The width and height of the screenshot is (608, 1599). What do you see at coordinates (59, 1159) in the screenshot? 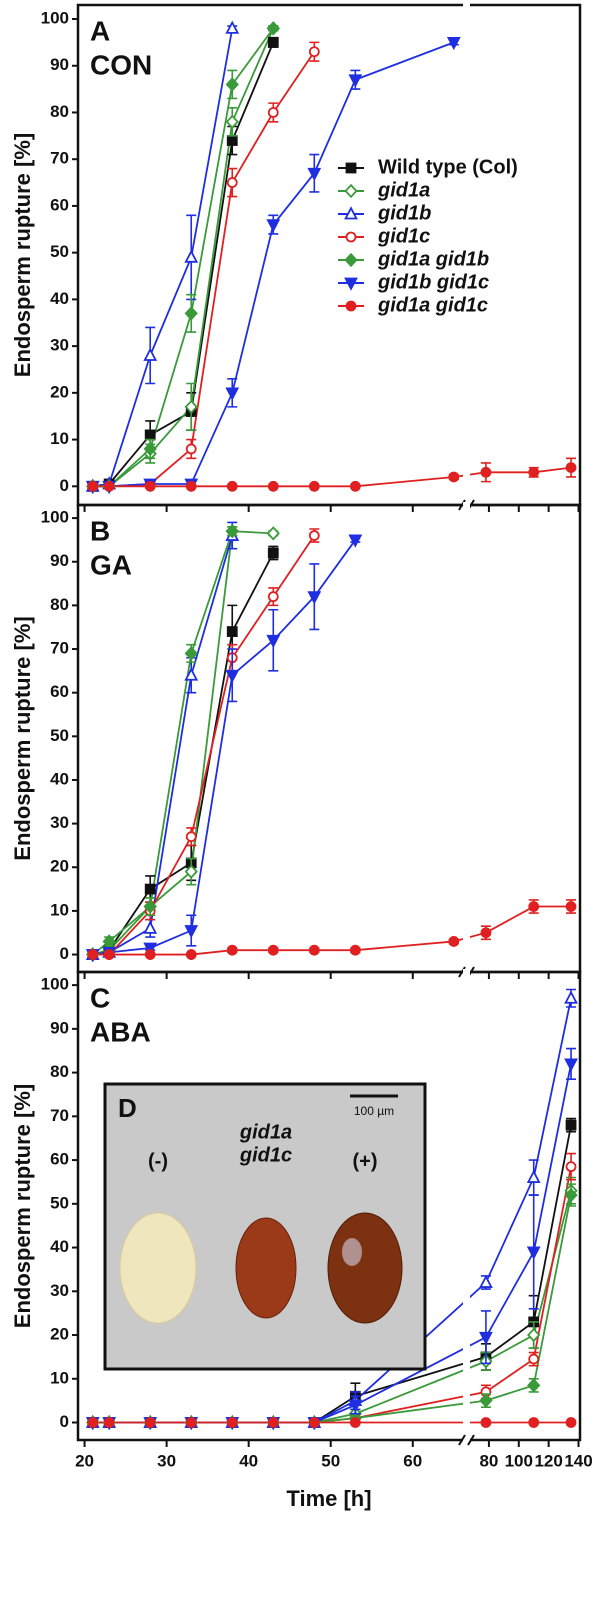
I see `y-tick-label: 60` at bounding box center [59, 1159].